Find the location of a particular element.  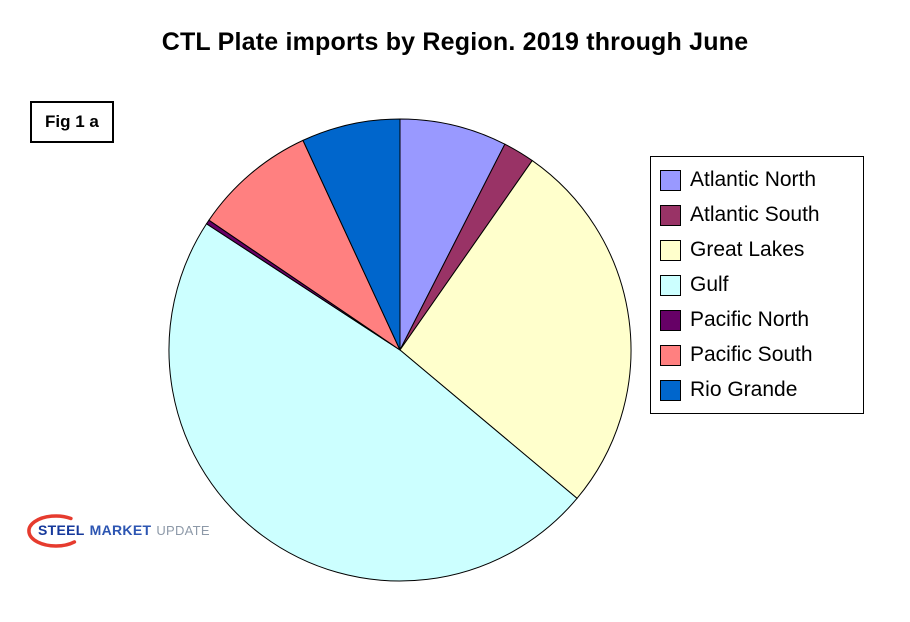

pie-slice-atlantic-north is located at coordinates (452, 234).